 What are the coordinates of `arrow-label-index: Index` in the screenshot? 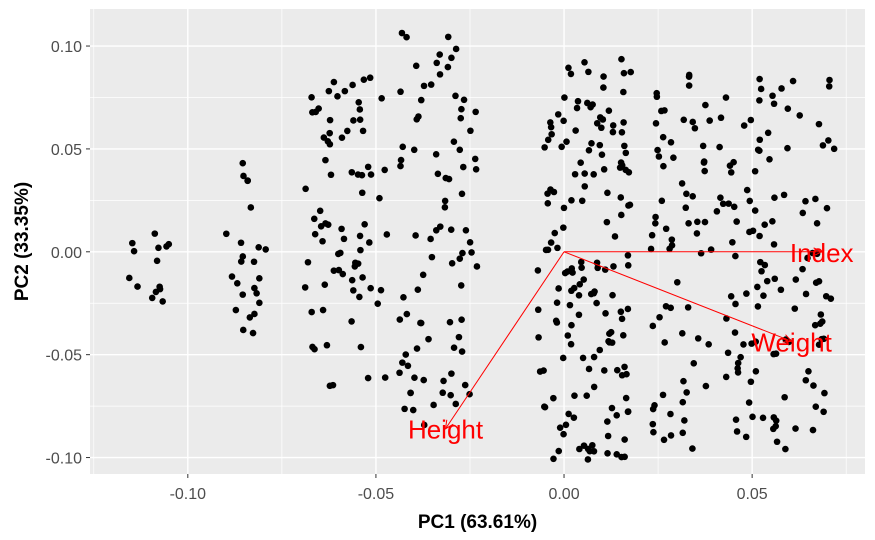 It's located at (822, 253).